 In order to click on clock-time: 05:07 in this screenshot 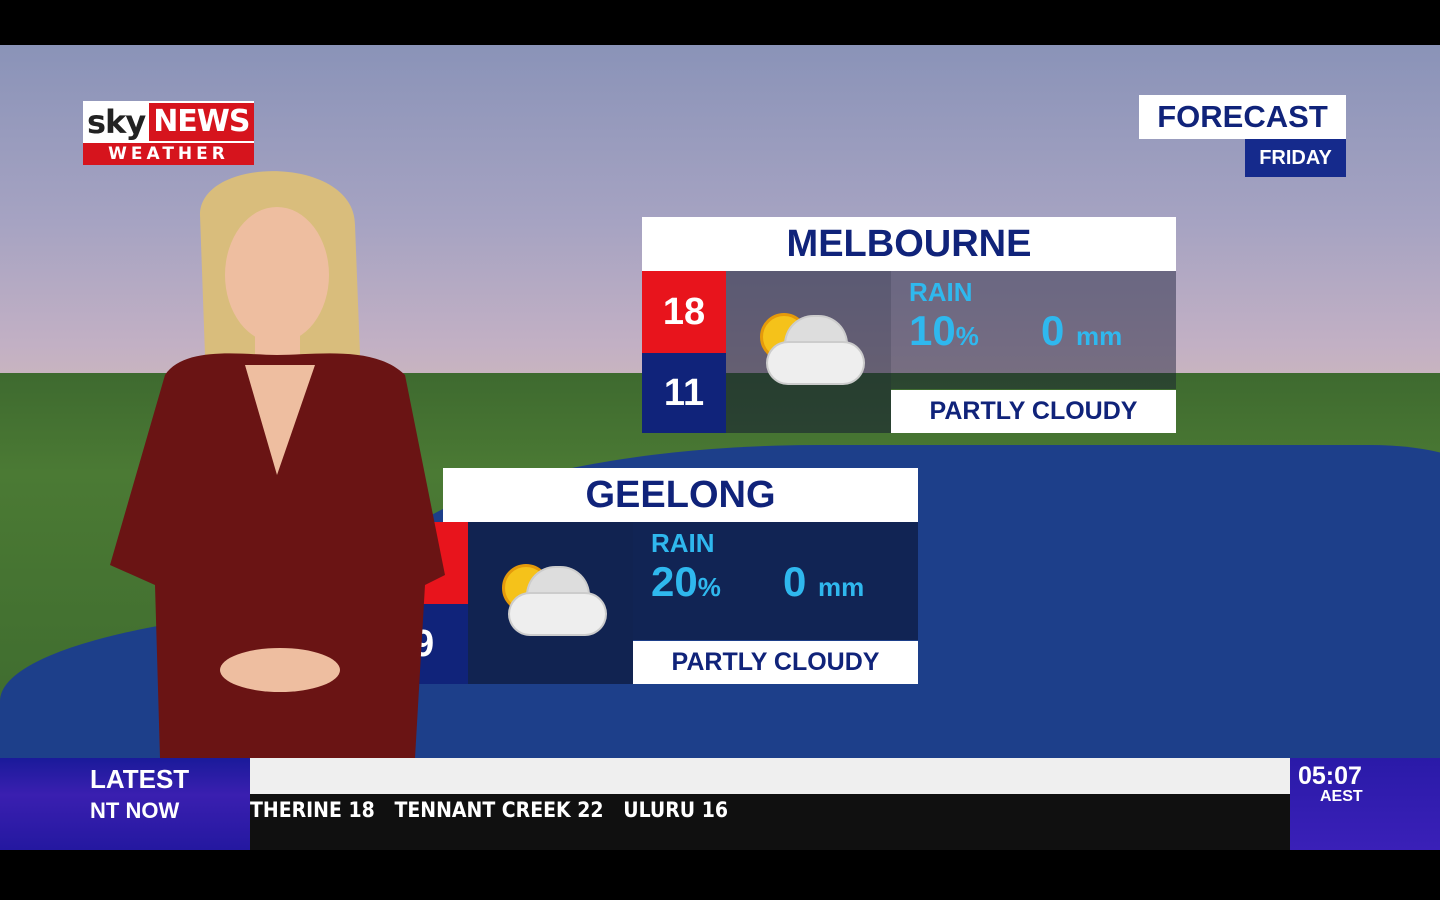, I will do `click(1330, 776)`.